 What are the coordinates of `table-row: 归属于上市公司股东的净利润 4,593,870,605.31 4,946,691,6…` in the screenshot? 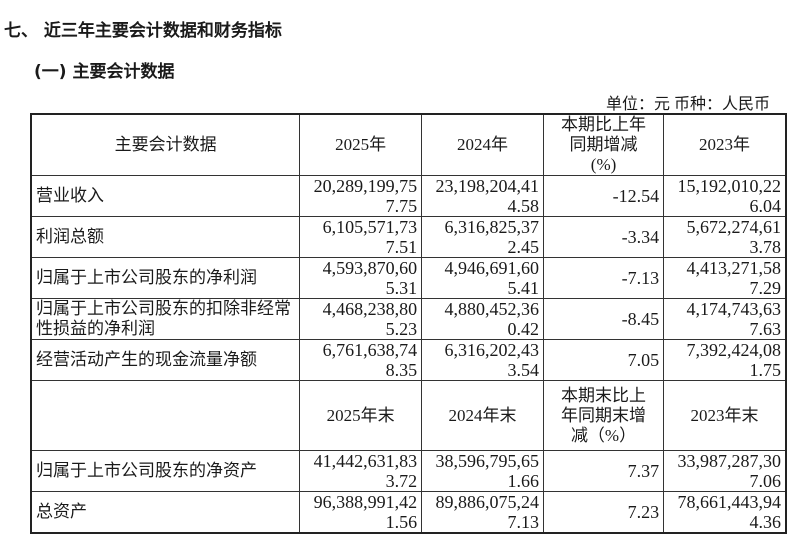 It's located at (408, 278).